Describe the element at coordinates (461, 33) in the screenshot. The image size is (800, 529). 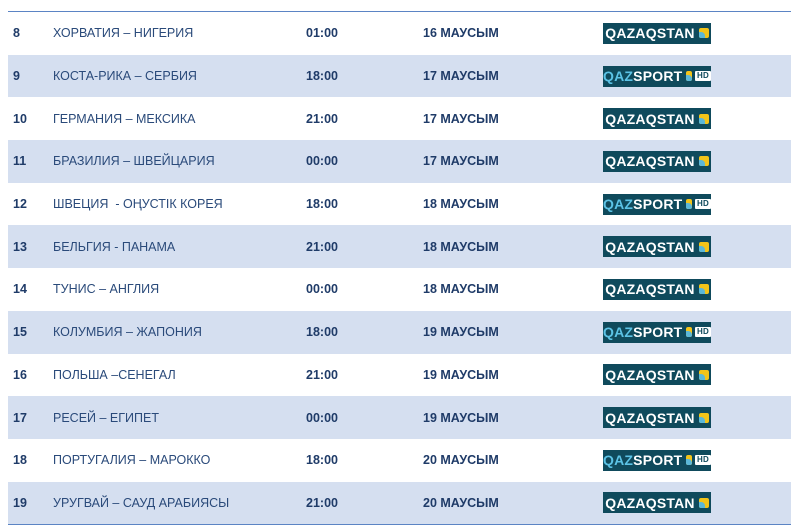
I see `match-date: 16 МАУСЫМ` at that location.